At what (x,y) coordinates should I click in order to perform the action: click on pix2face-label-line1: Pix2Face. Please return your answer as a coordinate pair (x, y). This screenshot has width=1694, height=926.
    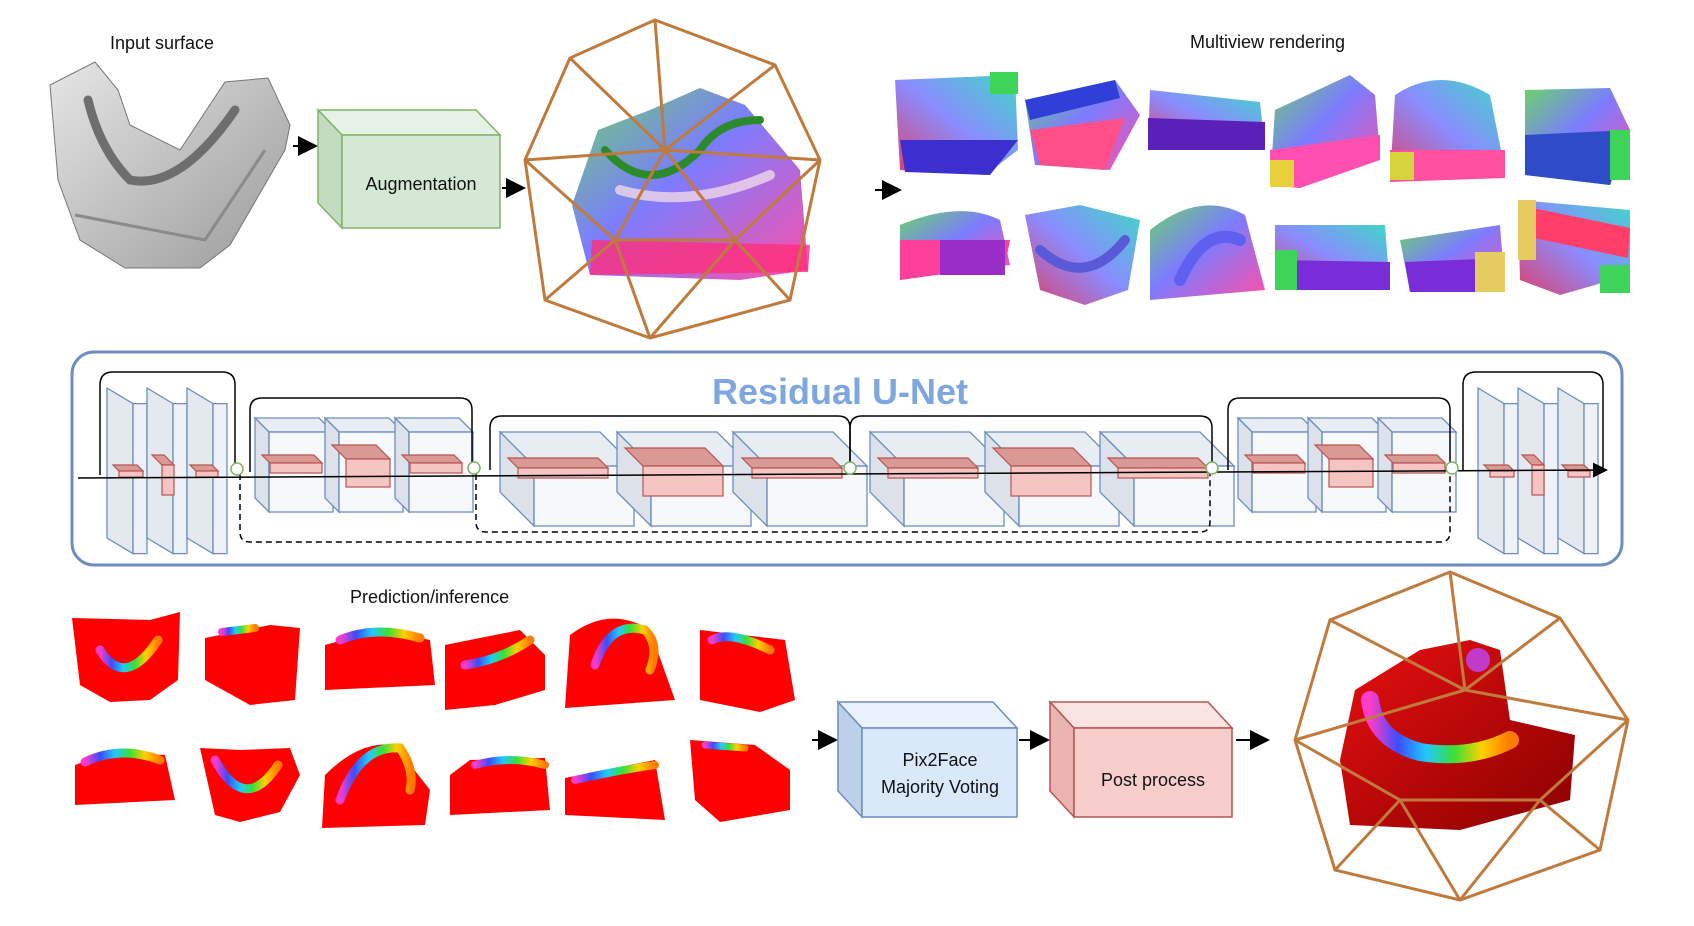
    Looking at the image, I should click on (939, 760).